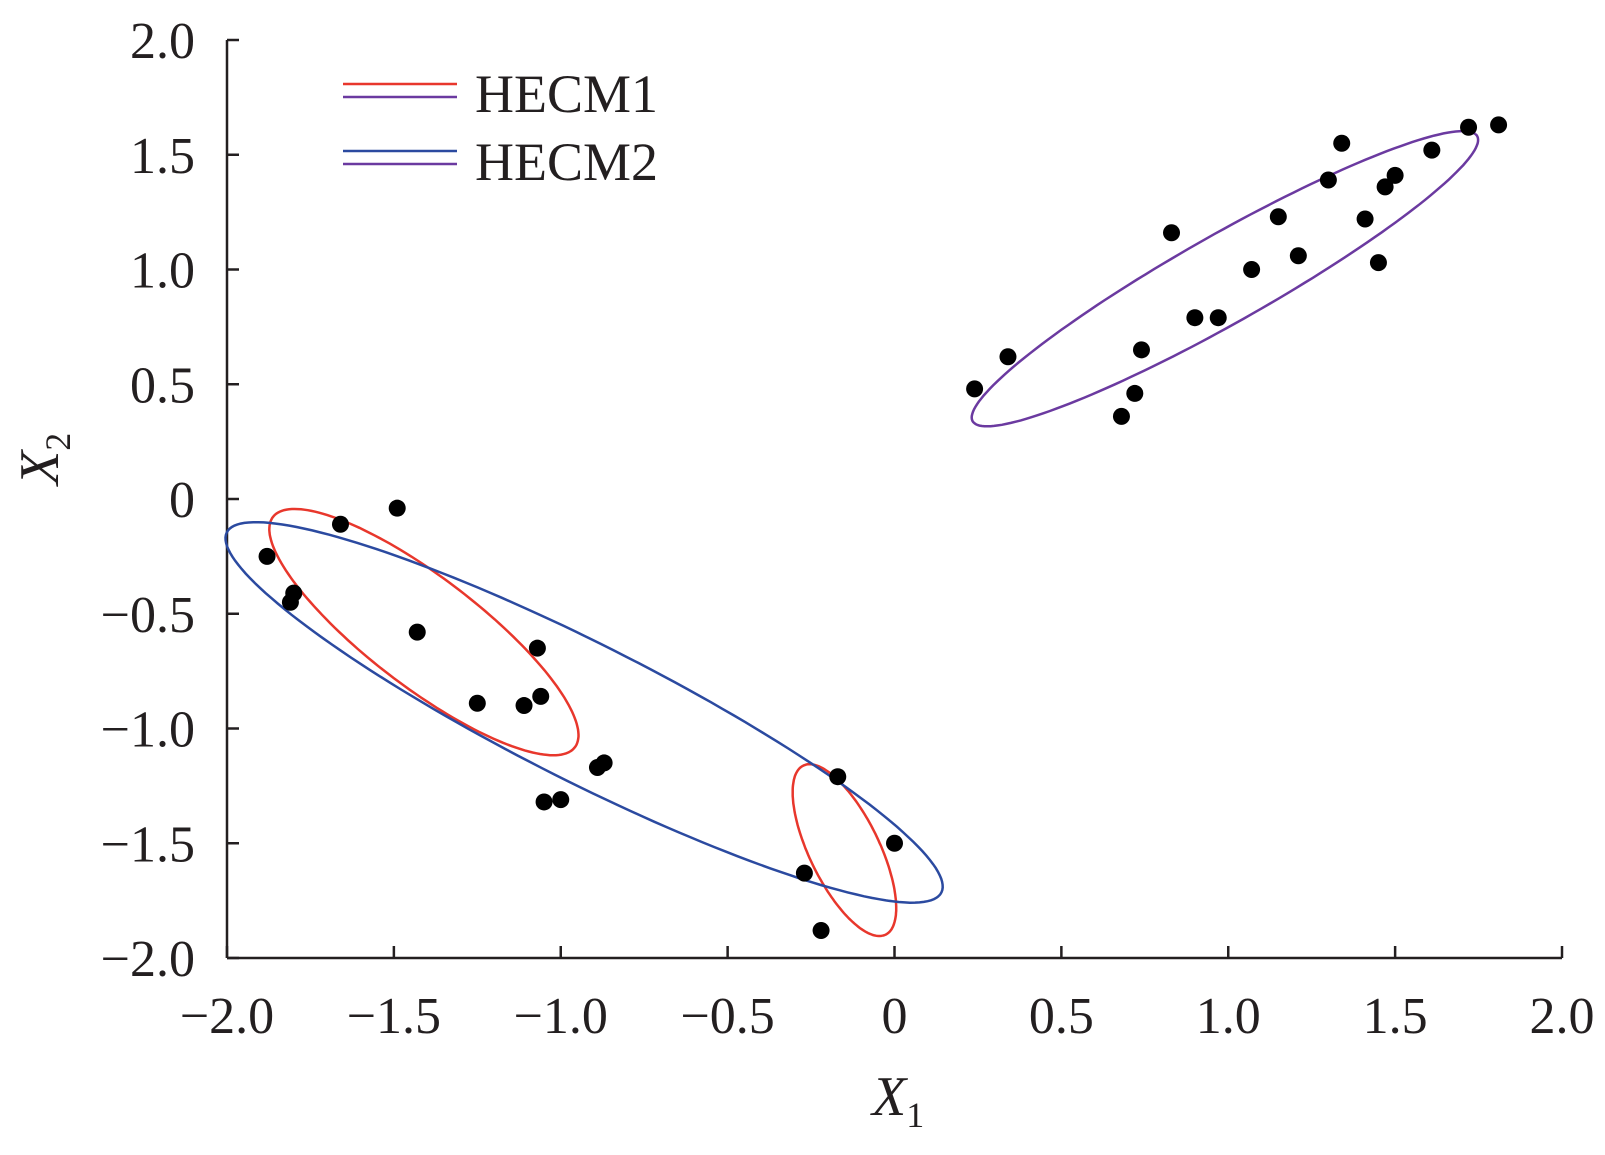 The width and height of the screenshot is (1605, 1155). What do you see at coordinates (1562, 1016) in the screenshot?
I see `x-tick-label: 2.0` at bounding box center [1562, 1016].